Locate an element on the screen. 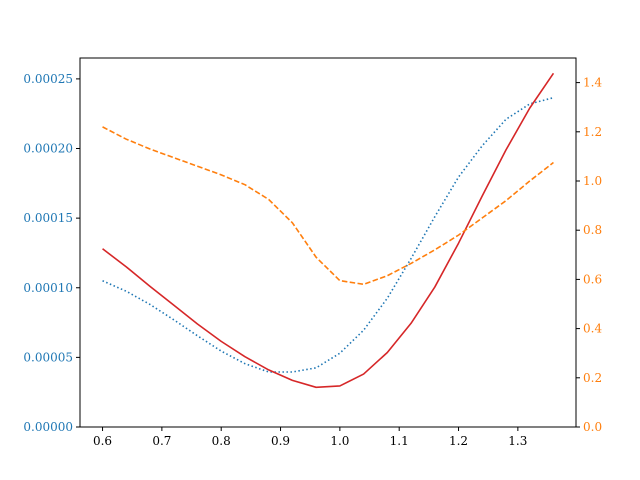  y-right-tick-label: 1.0 is located at coordinates (592, 181).